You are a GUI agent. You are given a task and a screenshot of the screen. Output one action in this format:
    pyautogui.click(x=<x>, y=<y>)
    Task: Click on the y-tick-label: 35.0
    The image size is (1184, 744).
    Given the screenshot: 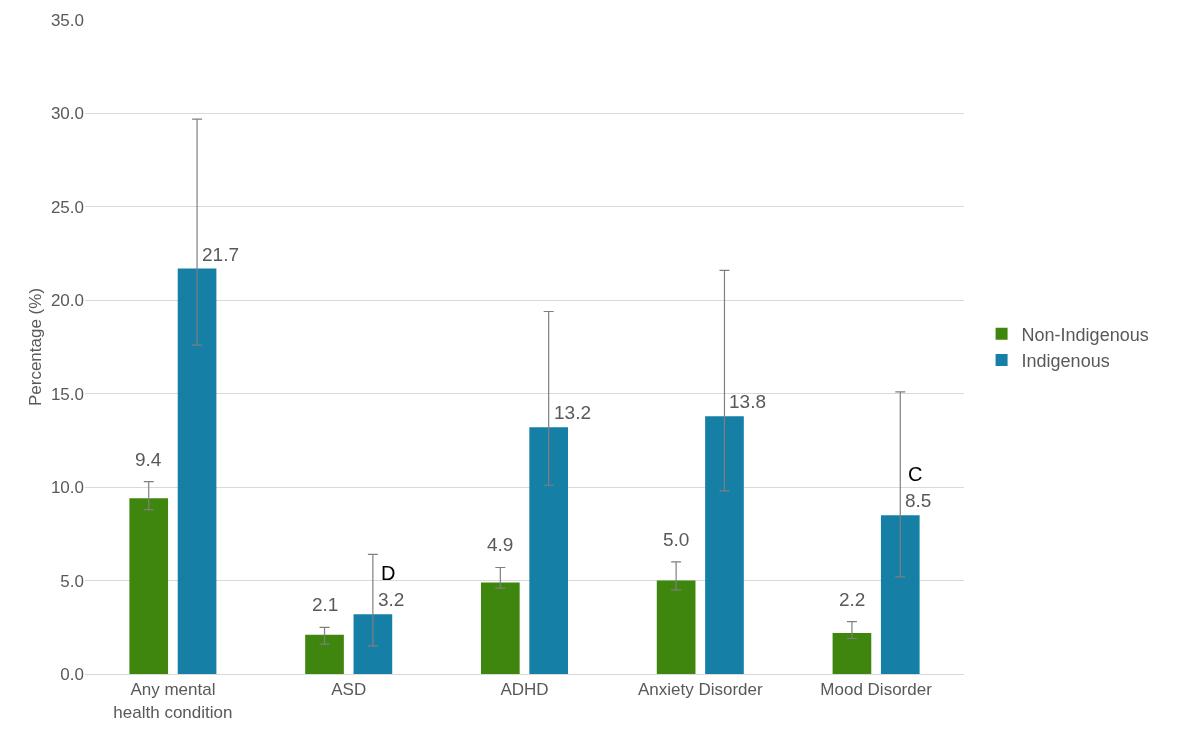 What is the action you would take?
    pyautogui.click(x=67, y=20)
    